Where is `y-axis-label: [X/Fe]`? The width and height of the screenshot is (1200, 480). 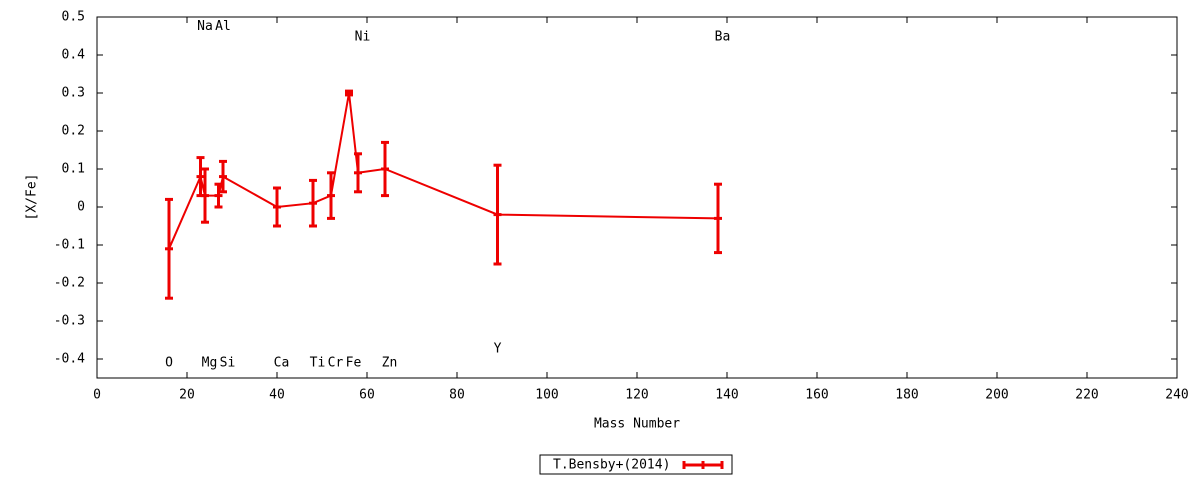 y-axis-label: [X/Fe] is located at coordinates (32, 197).